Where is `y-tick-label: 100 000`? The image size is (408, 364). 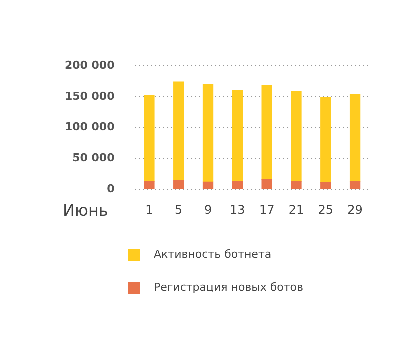 y-tick-label: 100 000 is located at coordinates (90, 127).